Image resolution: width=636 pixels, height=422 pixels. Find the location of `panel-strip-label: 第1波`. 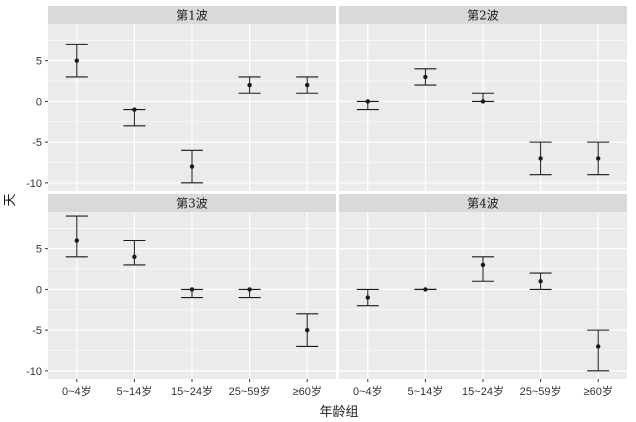

panel-strip-label: 第1波 is located at coordinates (192, 16).